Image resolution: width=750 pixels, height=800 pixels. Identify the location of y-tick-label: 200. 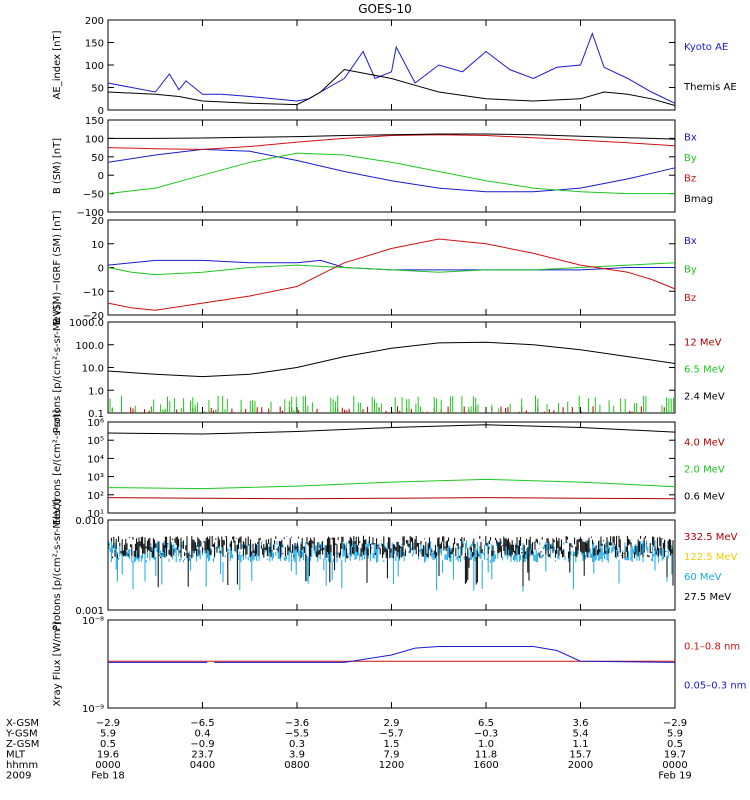
(94, 21).